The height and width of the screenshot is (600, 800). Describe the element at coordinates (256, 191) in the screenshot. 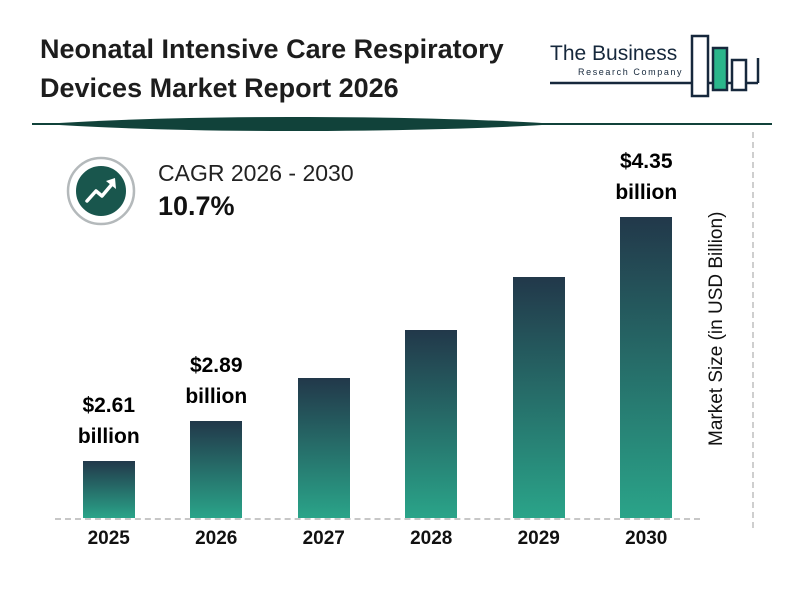

I see `cagr-text: CAGR 2026 - 2030 10.7%` at that location.